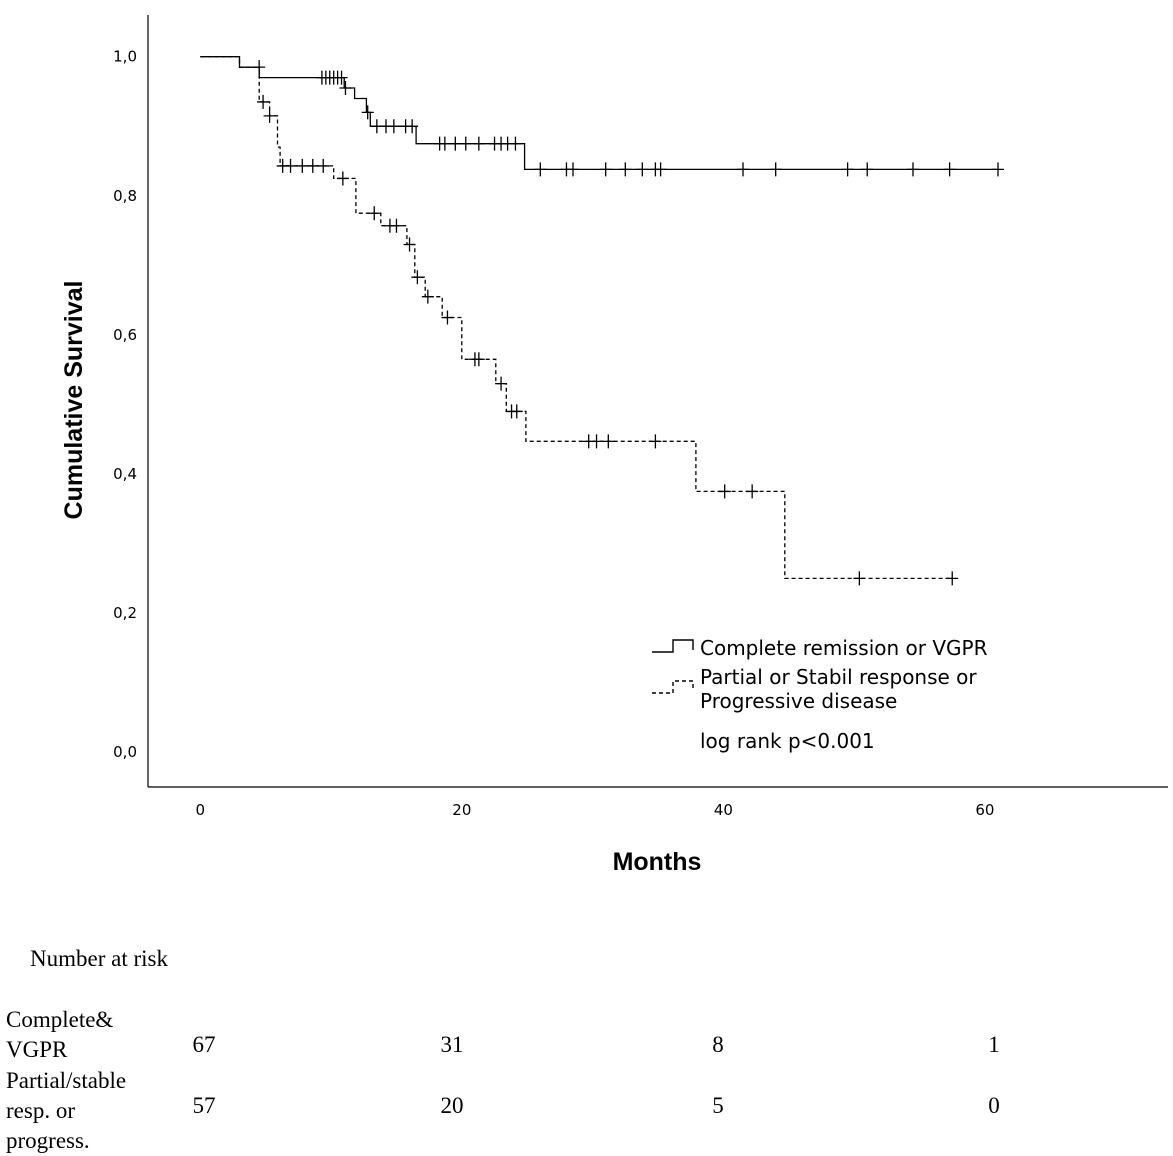  Describe the element at coordinates (994, 1105) in the screenshot. I see `risk-value: 0` at that location.